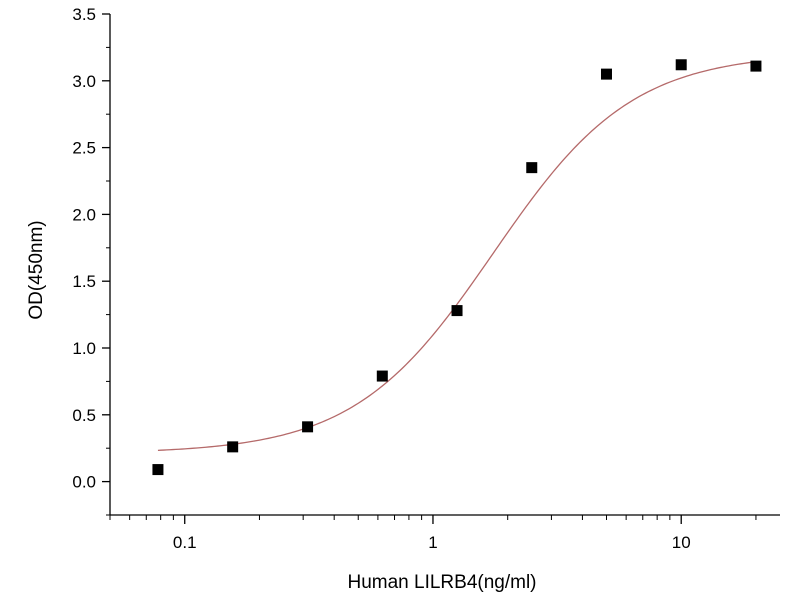 The height and width of the screenshot is (600, 800). I want to click on y-tick-label: 0.0, so click(84, 482).